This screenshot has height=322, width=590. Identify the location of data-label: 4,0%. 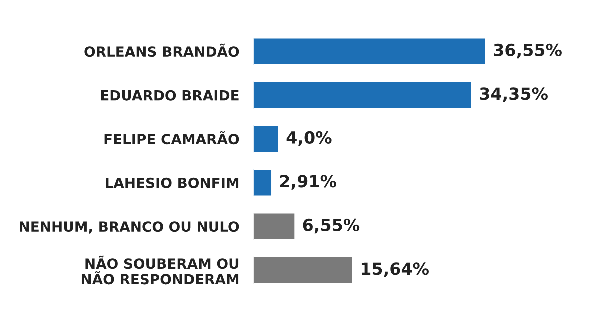
(309, 138).